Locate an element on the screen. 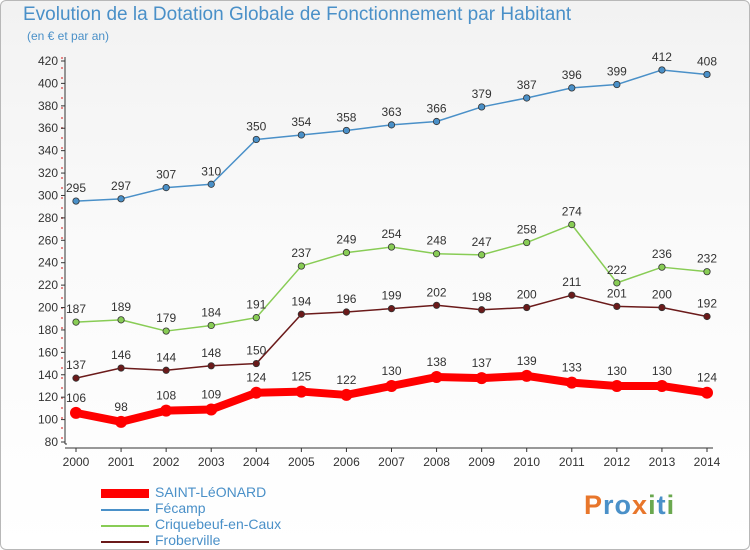 The width and height of the screenshot is (750, 550). data-label-froberville: 144 is located at coordinates (166, 357).